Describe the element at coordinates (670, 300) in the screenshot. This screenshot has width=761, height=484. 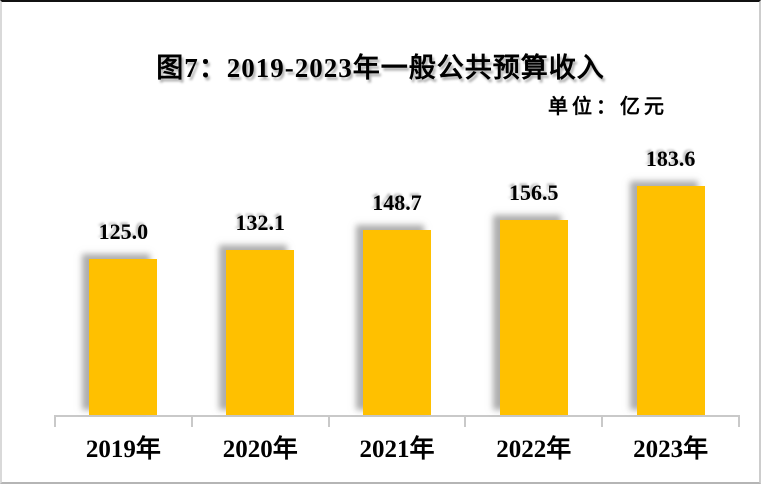
I see `bar-2023` at that location.